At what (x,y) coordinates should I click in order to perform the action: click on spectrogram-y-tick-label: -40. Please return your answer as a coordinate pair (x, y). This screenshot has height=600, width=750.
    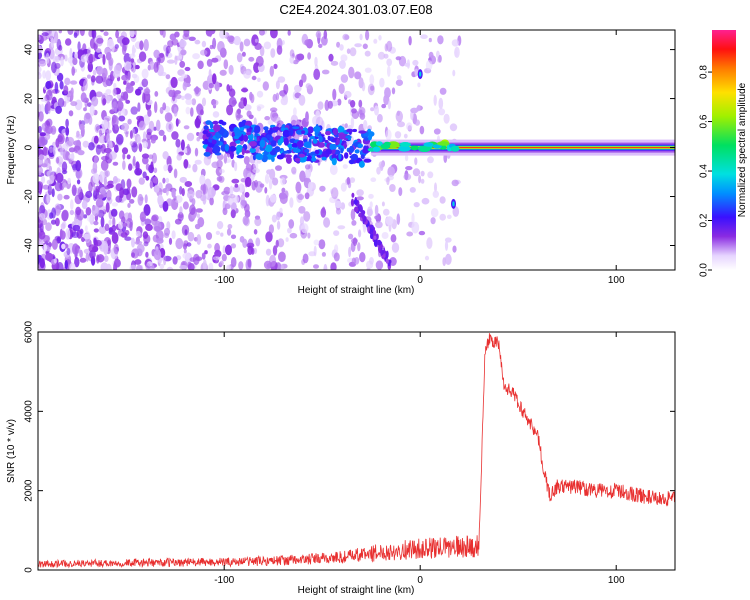
    Looking at the image, I should click on (29, 245).